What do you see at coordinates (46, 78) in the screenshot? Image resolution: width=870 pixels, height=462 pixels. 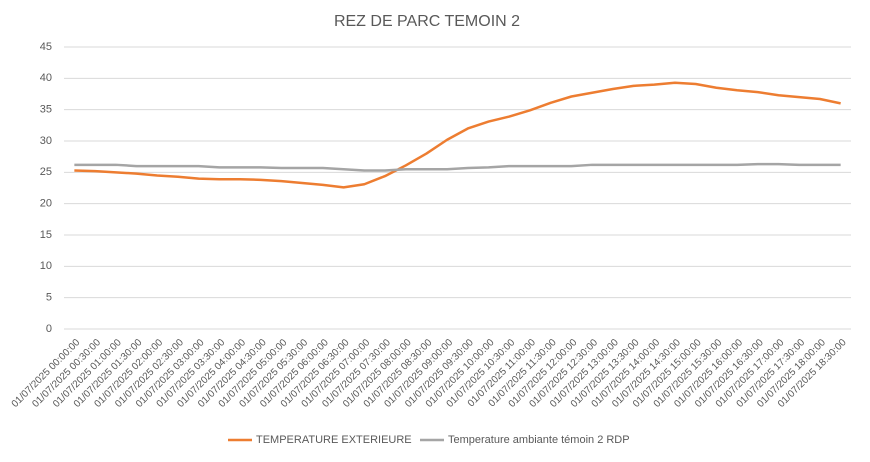 I see `y-tick-label: 40` at bounding box center [46, 78].